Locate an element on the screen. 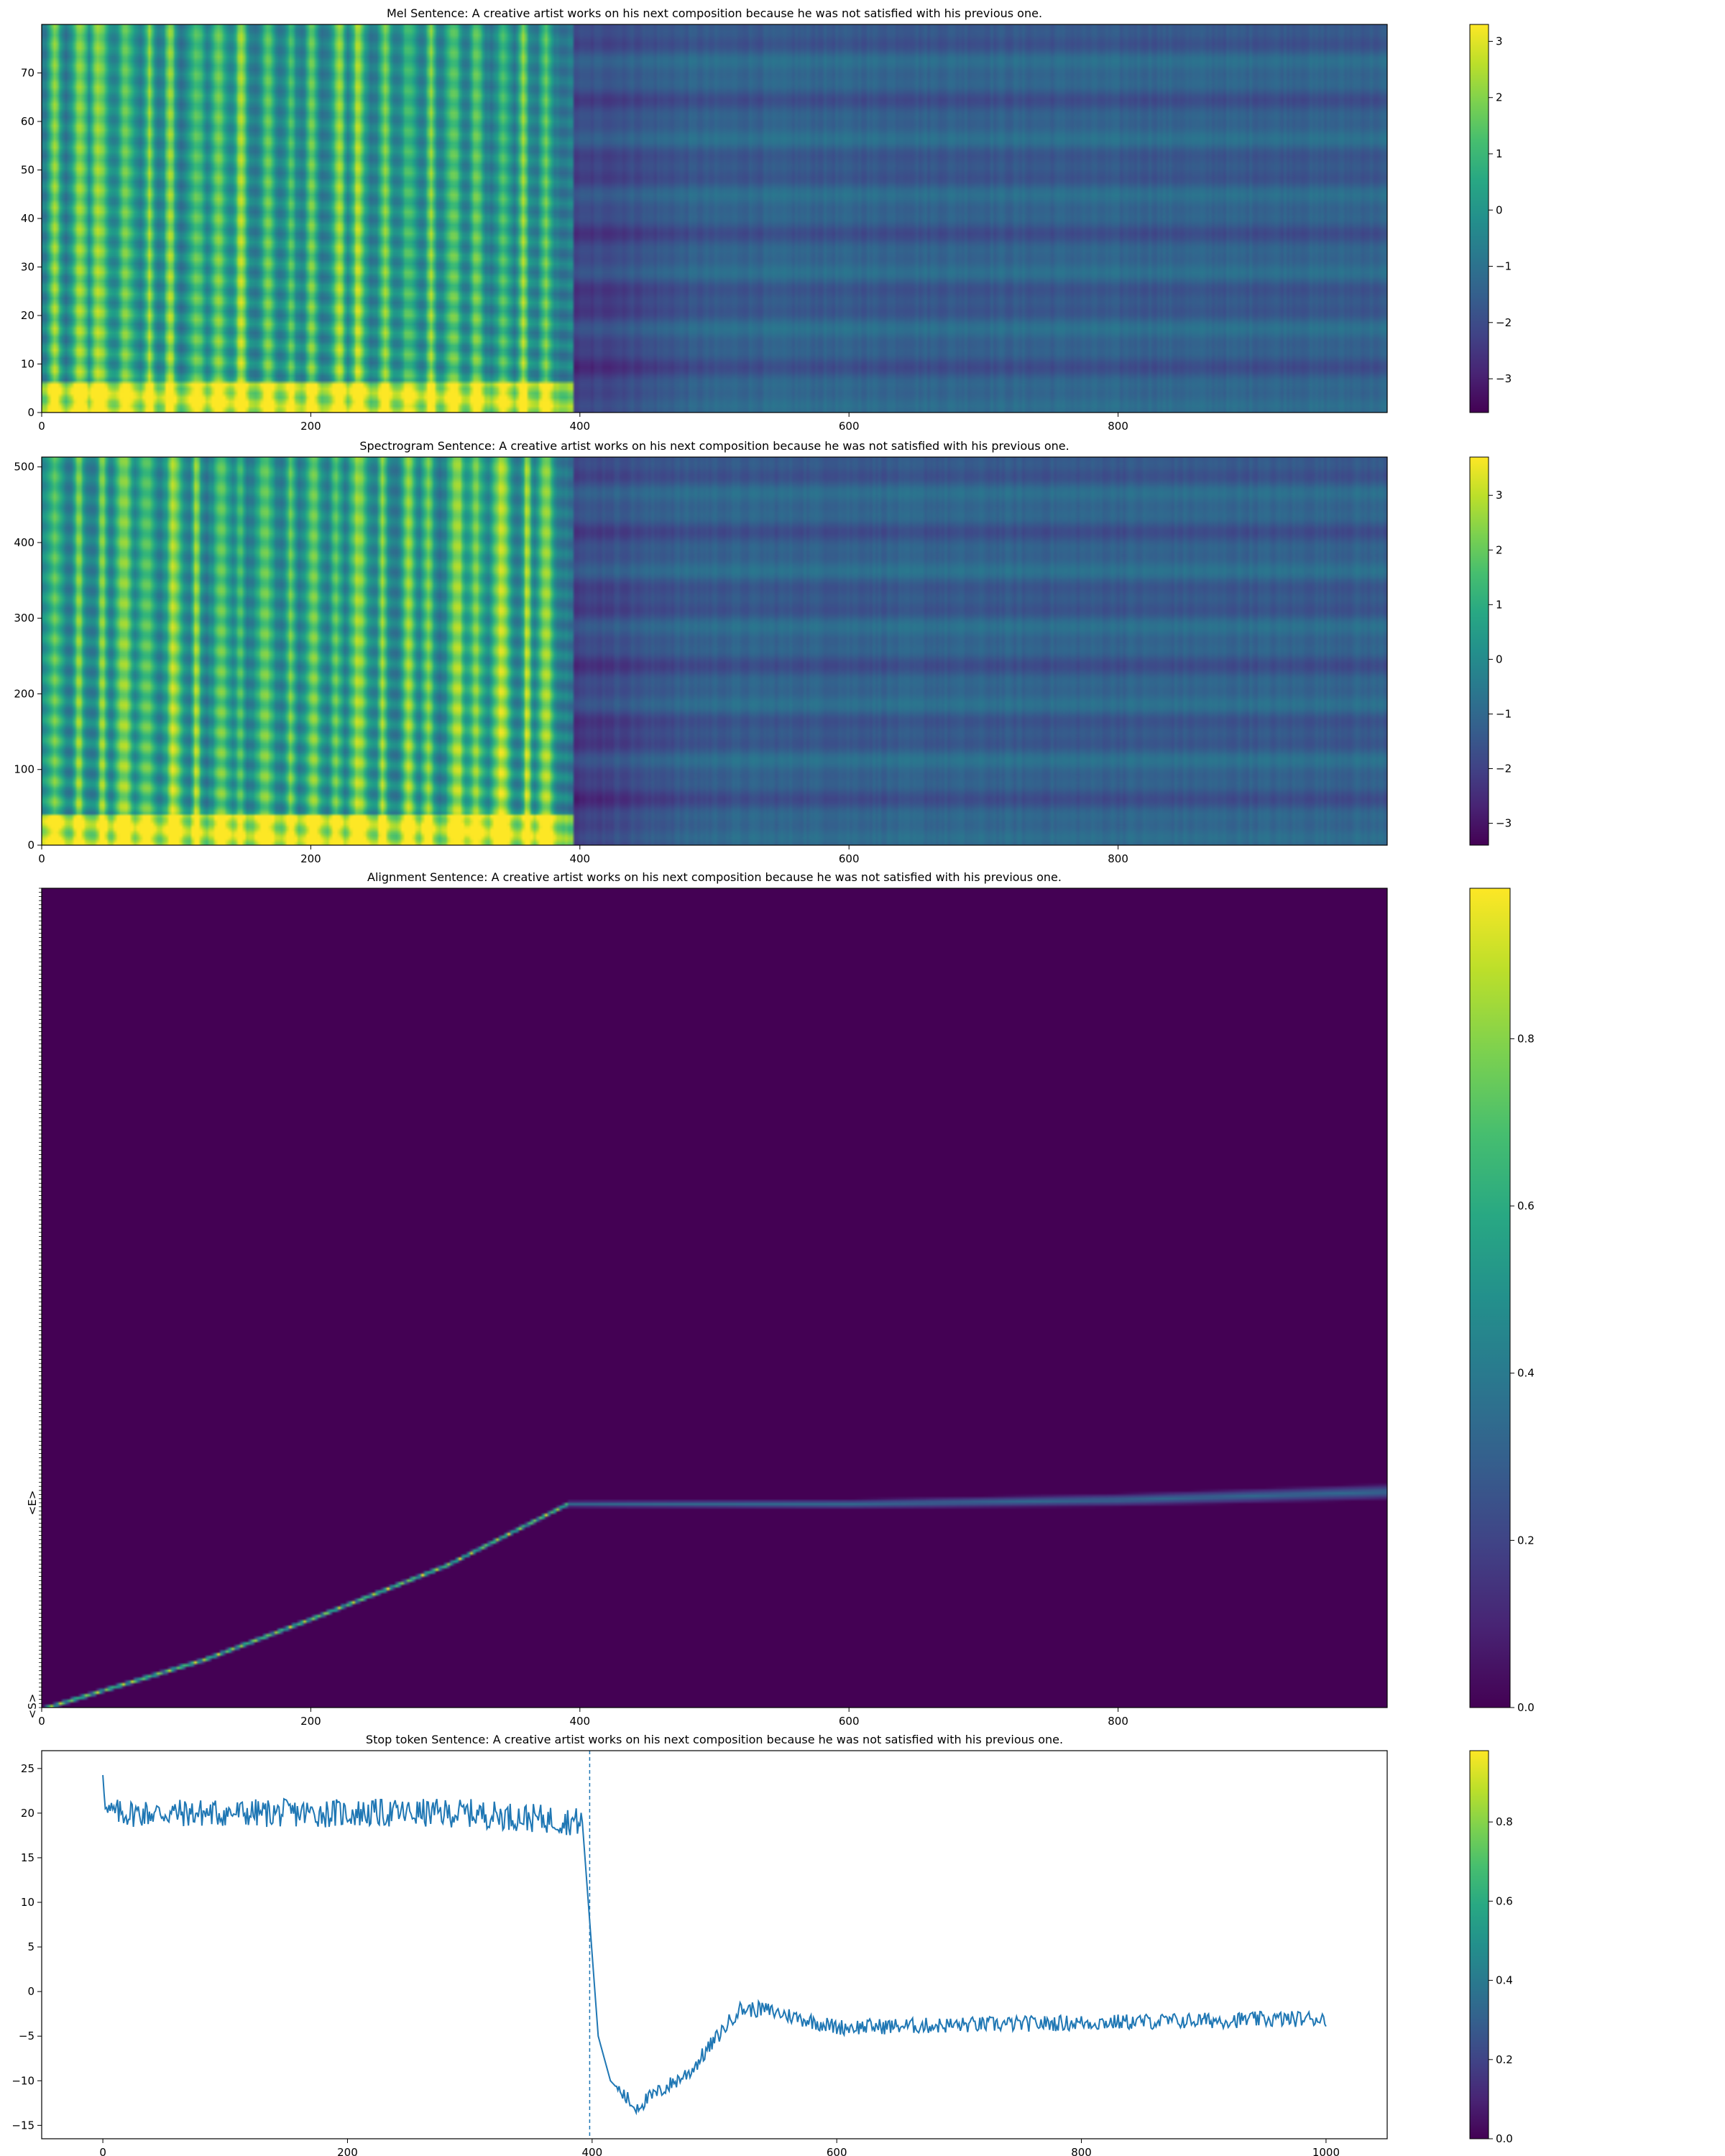 This screenshot has width=1725, height=2156. spectrogram-xtick-label: 600 is located at coordinates (849, 858).